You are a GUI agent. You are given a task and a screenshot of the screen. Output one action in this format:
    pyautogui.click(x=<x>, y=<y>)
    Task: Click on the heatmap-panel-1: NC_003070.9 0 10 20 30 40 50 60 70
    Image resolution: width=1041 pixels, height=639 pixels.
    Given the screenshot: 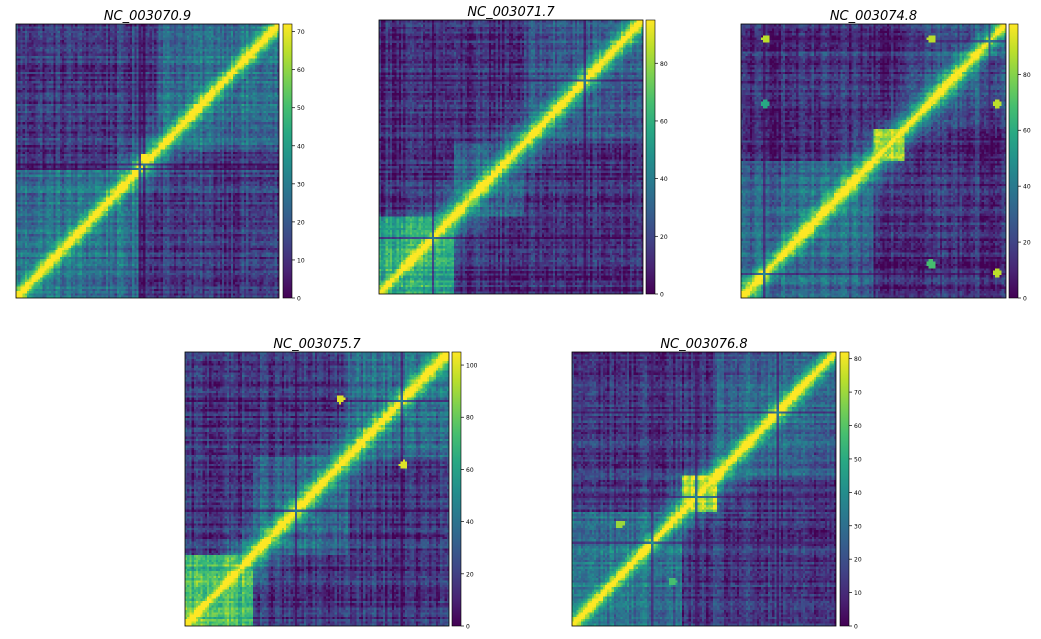 What is the action you would take?
    pyautogui.click(x=160, y=156)
    